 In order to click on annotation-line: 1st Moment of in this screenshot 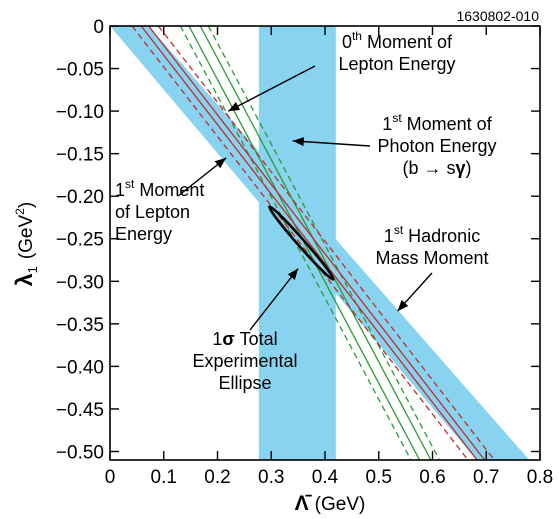, I will do `click(437, 122)`.